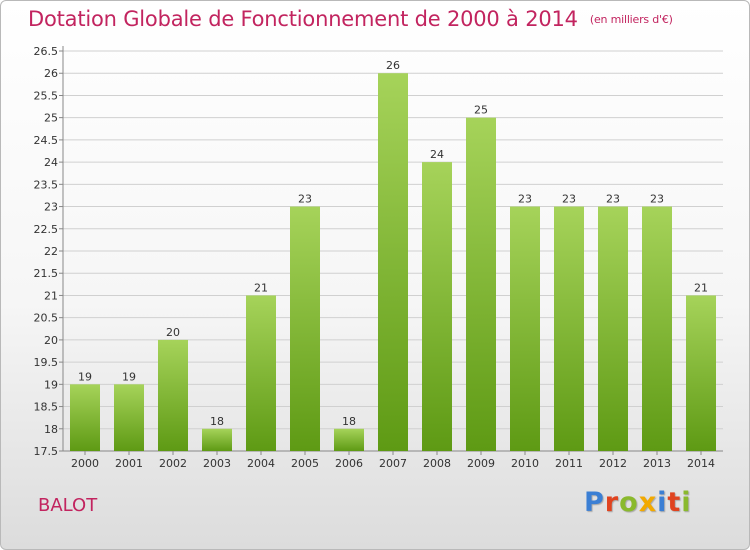 The height and width of the screenshot is (550, 750). Describe the element at coordinates (46, 362) in the screenshot. I see `y-tick-label: 19.5` at that location.